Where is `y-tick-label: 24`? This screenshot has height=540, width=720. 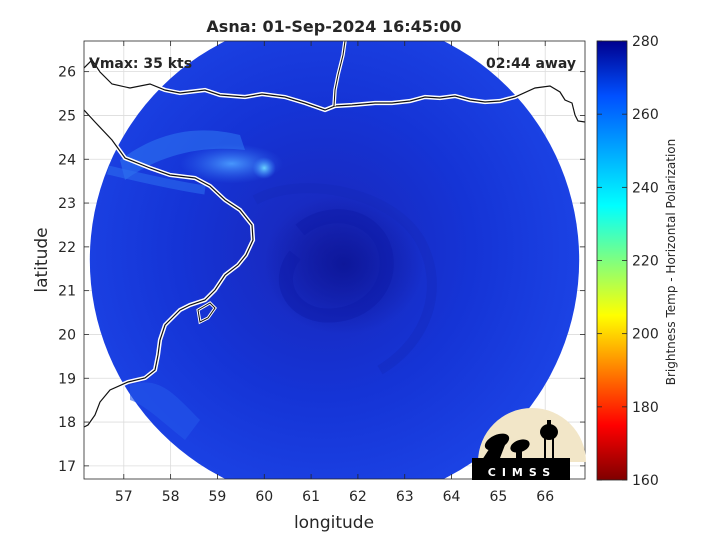 y-tick-label: 24 is located at coordinates (67, 160).